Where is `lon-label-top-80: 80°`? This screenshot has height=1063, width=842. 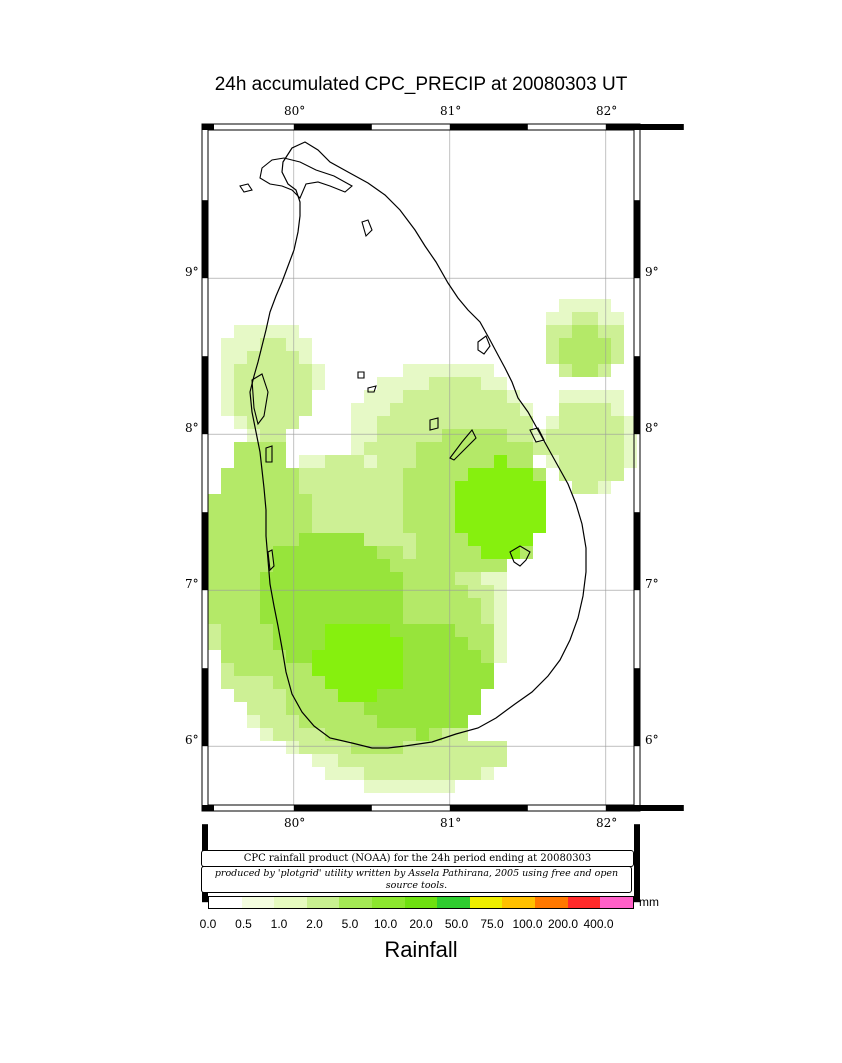 lon-label-top-80: 80° is located at coordinates (295, 111).